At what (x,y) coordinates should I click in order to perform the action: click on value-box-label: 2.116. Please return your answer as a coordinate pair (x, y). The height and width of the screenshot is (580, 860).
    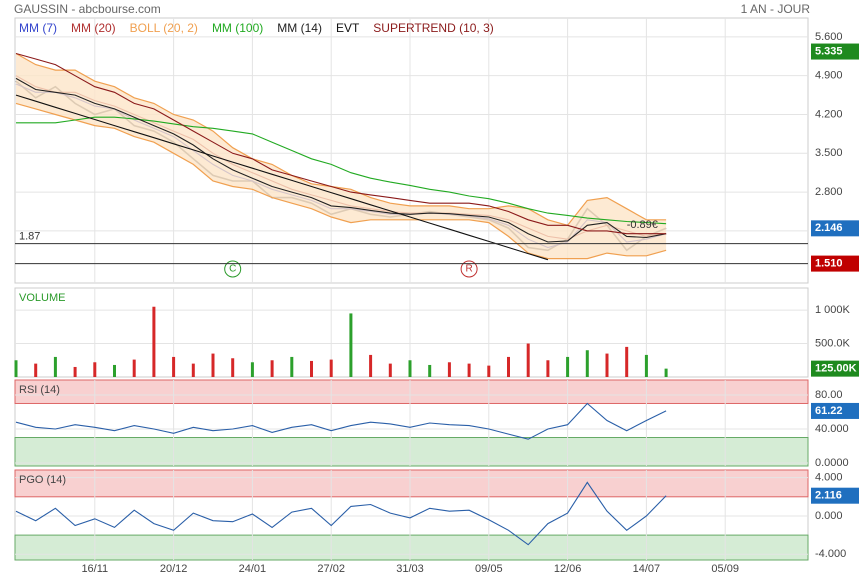
    Looking at the image, I should click on (828, 496).